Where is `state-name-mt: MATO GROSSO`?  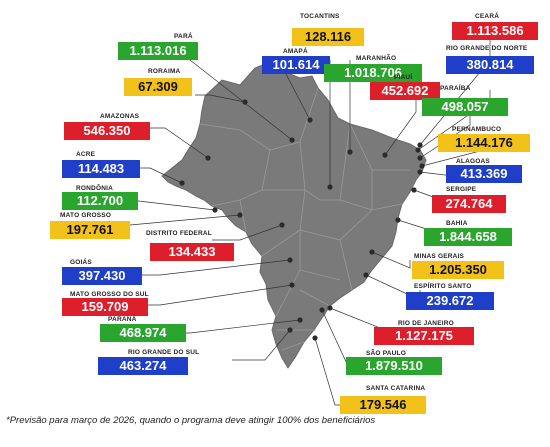
state-name-mt: MATO GROSSO is located at coordinates (86, 215).